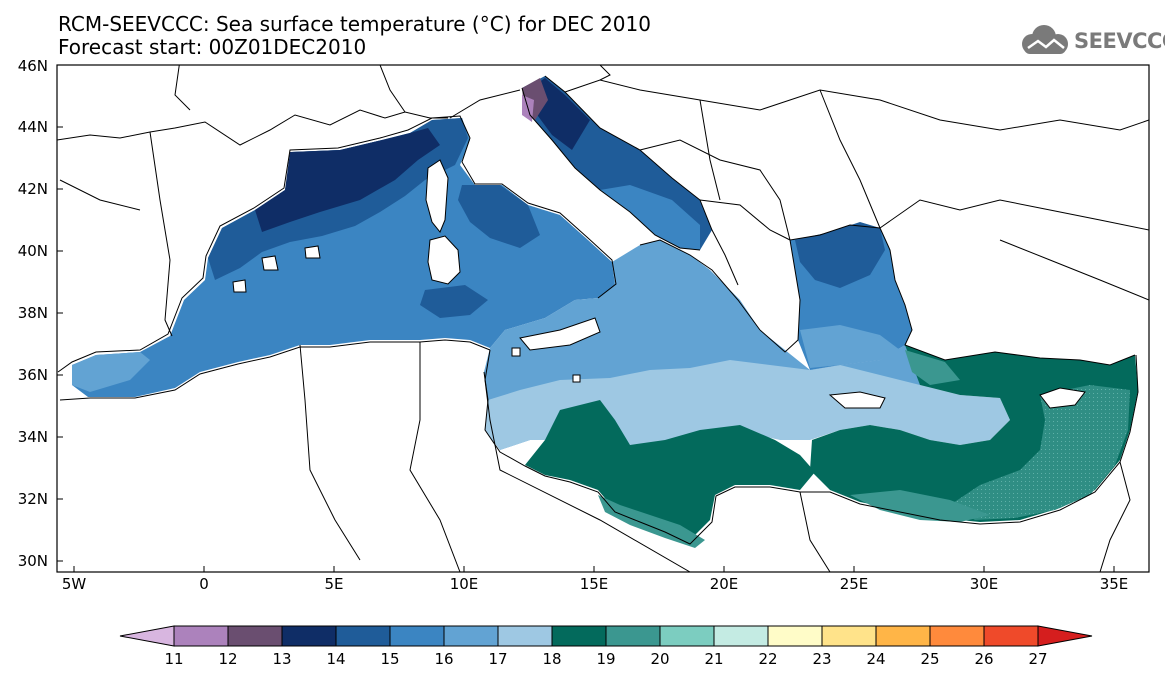 This screenshot has width=1165, height=682. Describe the element at coordinates (1045, 39) in the screenshot. I see `seevccc-logo` at that location.